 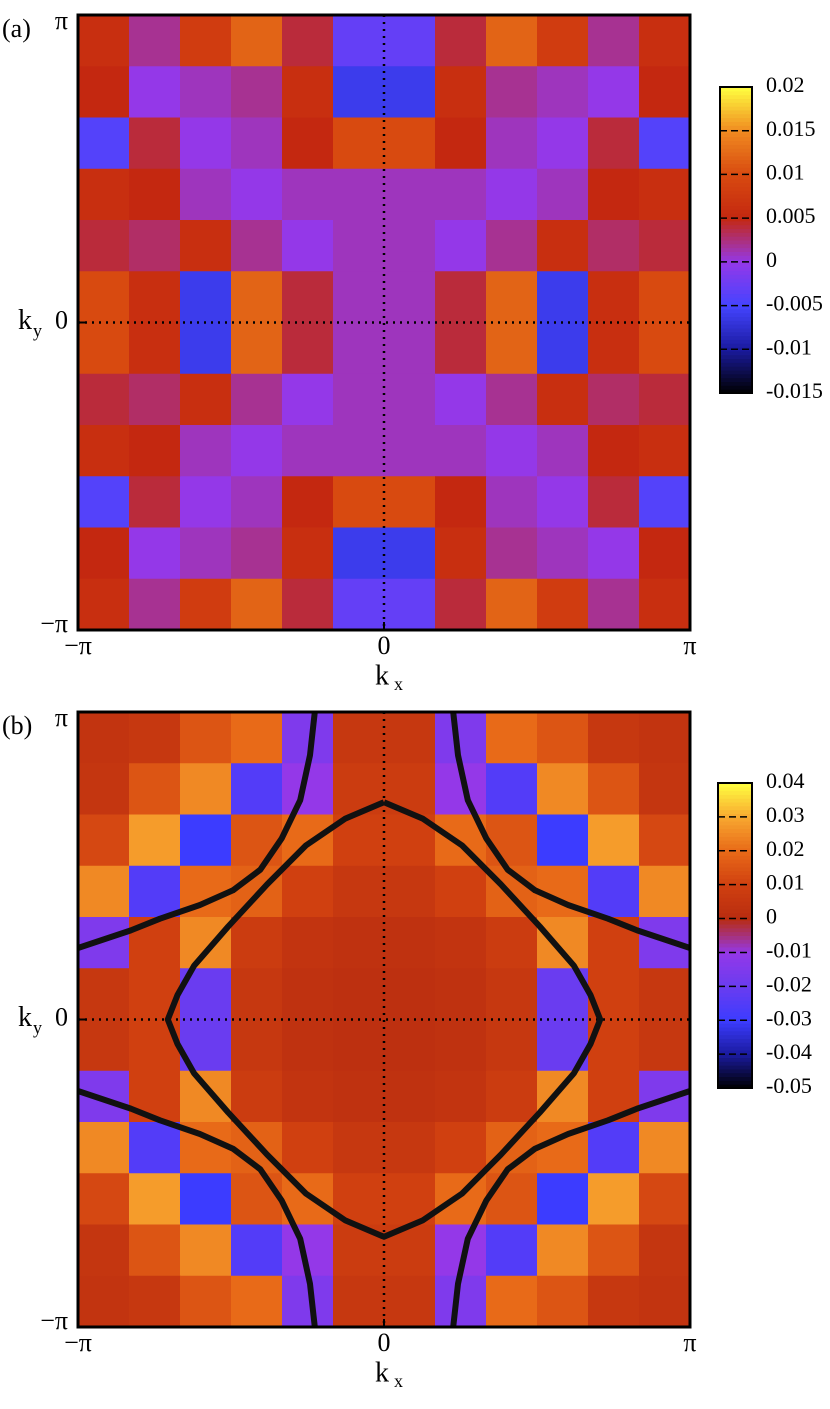 What do you see at coordinates (61, 1016) in the screenshot?
I see `y-tick-label: 0` at bounding box center [61, 1016].